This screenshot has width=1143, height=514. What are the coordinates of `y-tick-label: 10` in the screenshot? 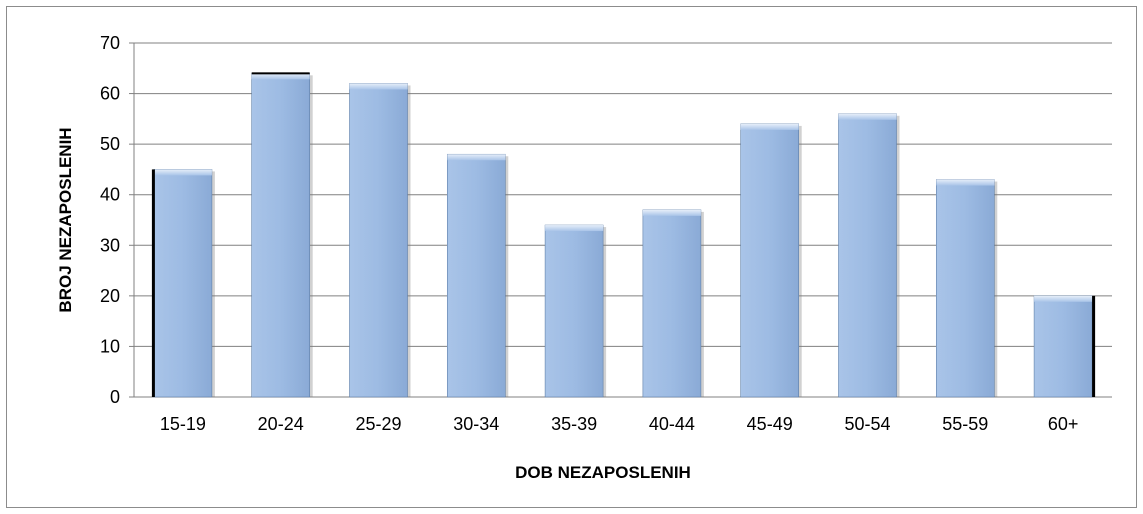 It's located at (110, 346).